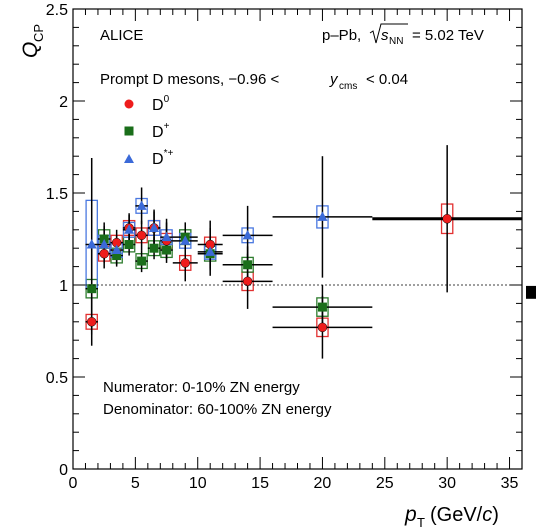 This screenshot has height=531, width=536. I want to click on legend-label-dplus: D+, so click(161, 131).